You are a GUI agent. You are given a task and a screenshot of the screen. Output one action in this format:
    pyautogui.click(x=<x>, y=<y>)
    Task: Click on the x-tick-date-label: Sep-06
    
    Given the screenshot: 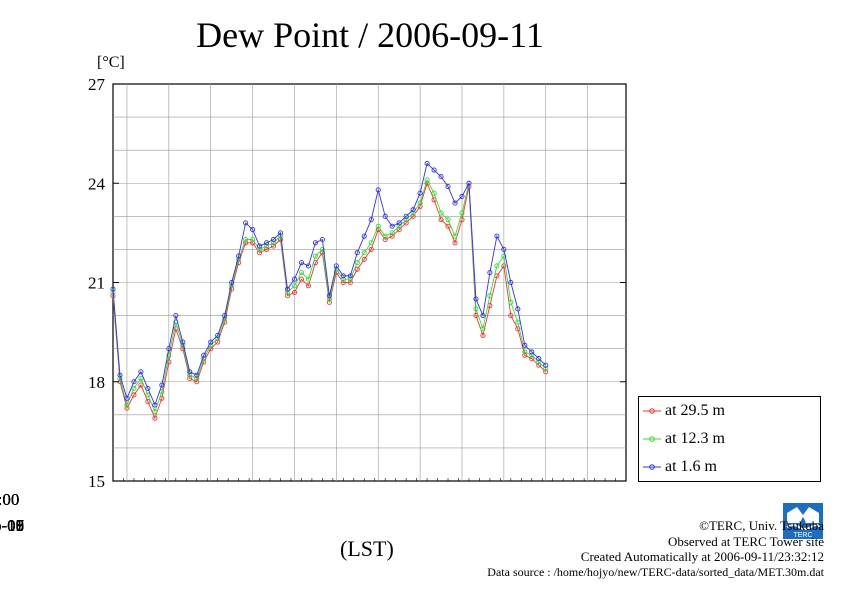 What is the action you would take?
    pyautogui.click(x=12, y=525)
    